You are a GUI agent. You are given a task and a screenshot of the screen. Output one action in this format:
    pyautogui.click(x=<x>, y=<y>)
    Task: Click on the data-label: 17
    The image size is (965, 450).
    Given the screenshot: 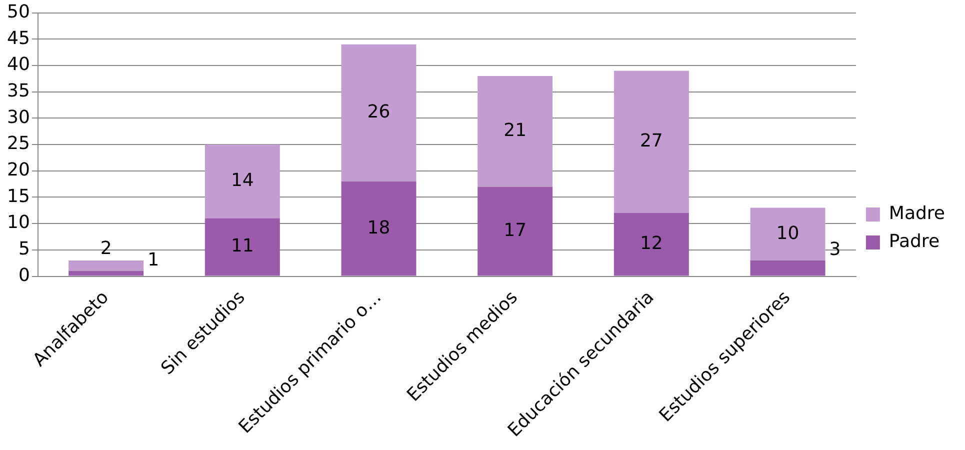 What is the action you would take?
    pyautogui.click(x=515, y=230)
    